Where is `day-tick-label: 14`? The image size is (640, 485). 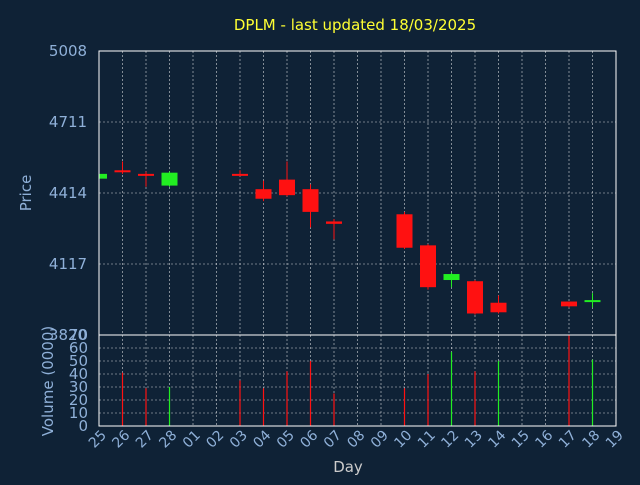
day-tick-label: 14 is located at coordinates (497, 439).